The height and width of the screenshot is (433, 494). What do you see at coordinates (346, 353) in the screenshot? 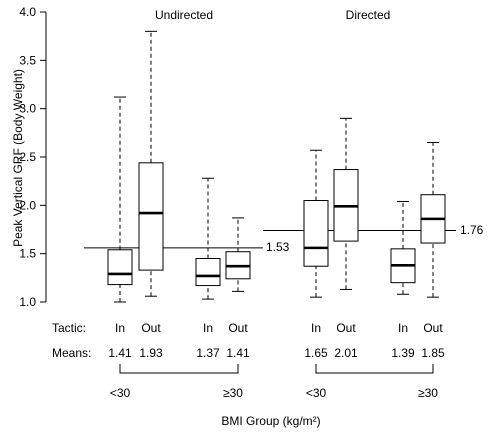
I see `mean-label: 2.01` at bounding box center [346, 353].